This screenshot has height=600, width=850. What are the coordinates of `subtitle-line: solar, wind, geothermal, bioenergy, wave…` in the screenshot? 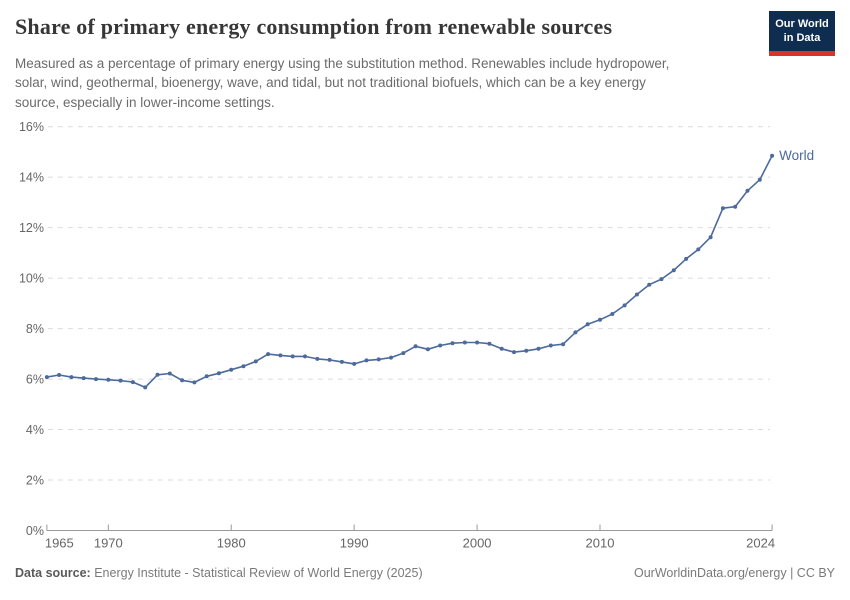 It's located at (330, 83).